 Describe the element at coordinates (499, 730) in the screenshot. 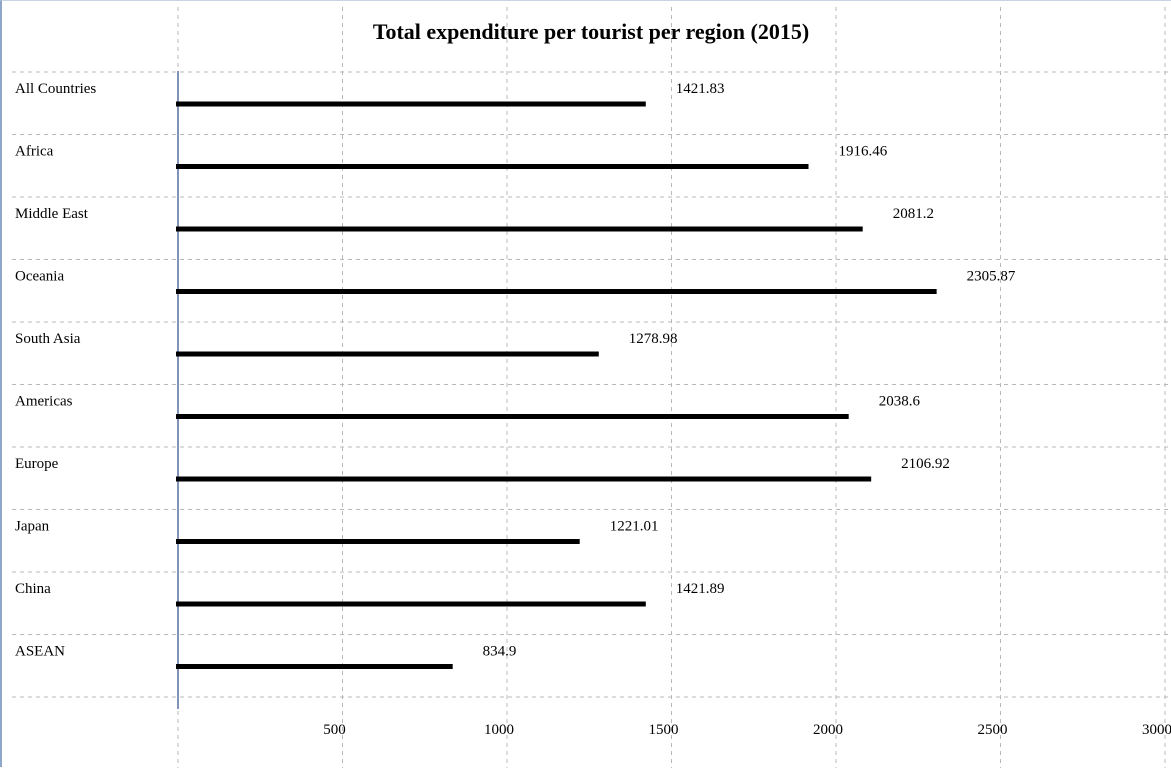

I see `x-tick-label: 1000` at that location.